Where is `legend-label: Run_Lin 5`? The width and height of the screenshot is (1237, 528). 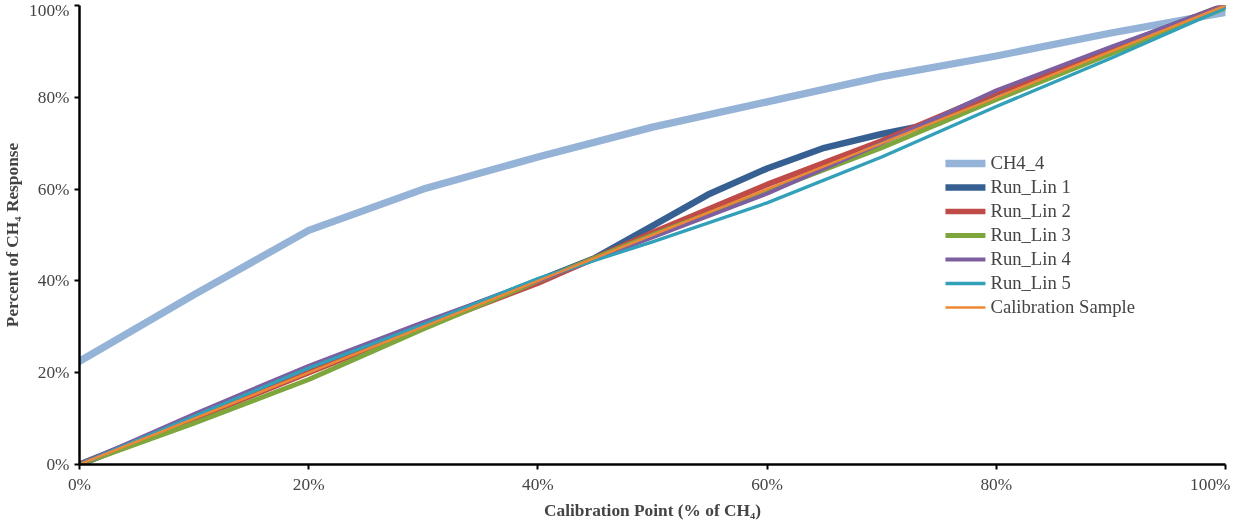
legend-label: Run_Lin 5 is located at coordinates (1030, 282).